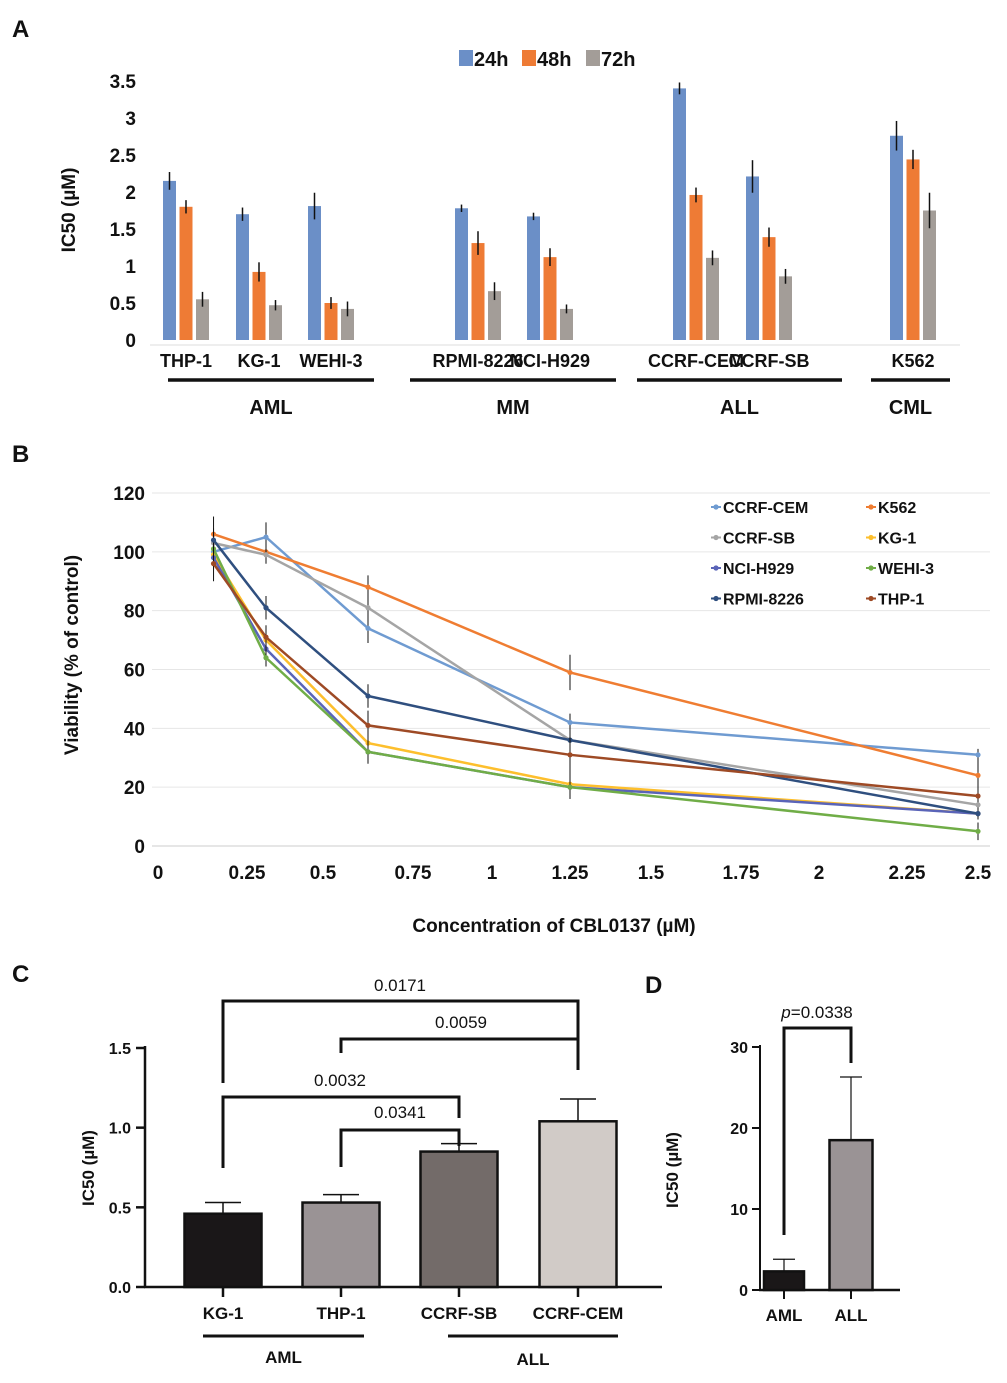 The width and height of the screenshot is (1007, 1383). What do you see at coordinates (850, 1315) in the screenshot?
I see `category-label: ALL` at bounding box center [850, 1315].